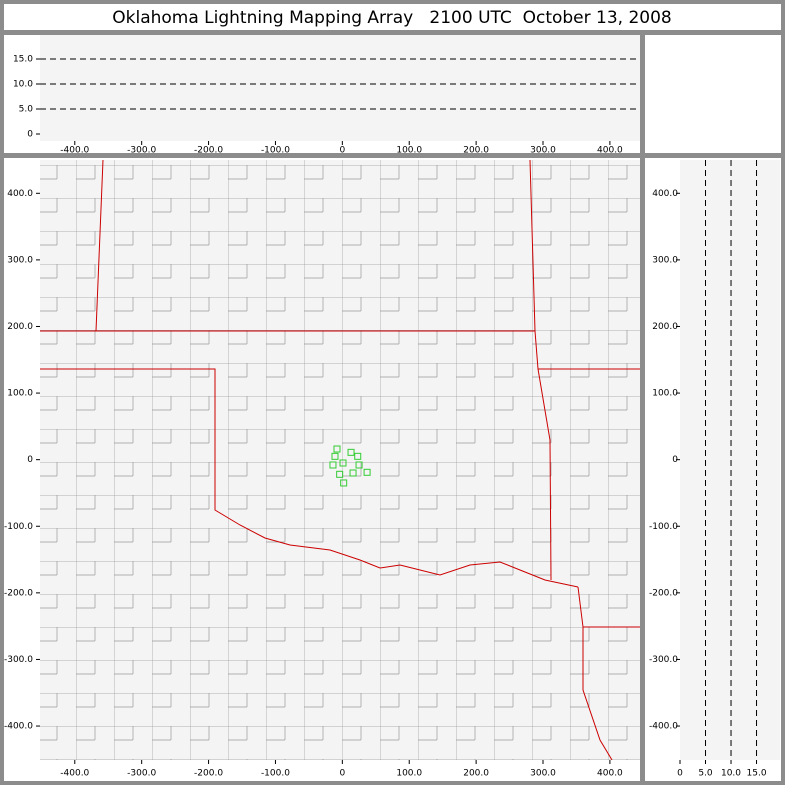 The image size is (785, 785). What do you see at coordinates (23, 60) in the screenshot?
I see `y-tick-label: 15.0` at bounding box center [23, 60].